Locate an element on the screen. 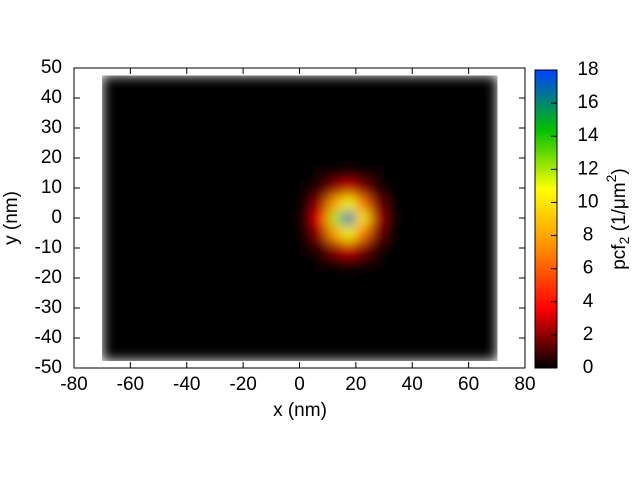 Image resolution: width=640 pixels, height=485 pixels. y-tick-label: 50 is located at coordinates (51, 67).